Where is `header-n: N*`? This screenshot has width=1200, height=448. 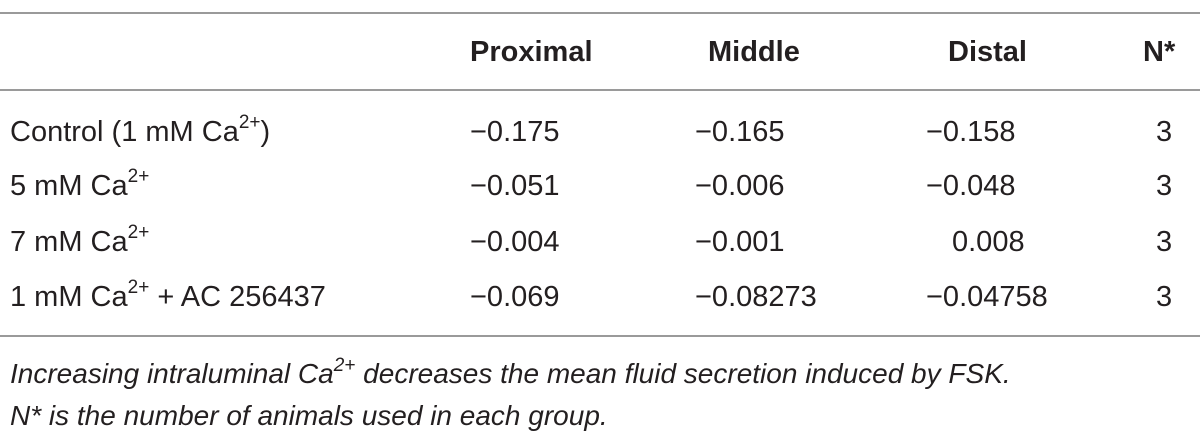
header-n: N* is located at coordinates (1159, 52).